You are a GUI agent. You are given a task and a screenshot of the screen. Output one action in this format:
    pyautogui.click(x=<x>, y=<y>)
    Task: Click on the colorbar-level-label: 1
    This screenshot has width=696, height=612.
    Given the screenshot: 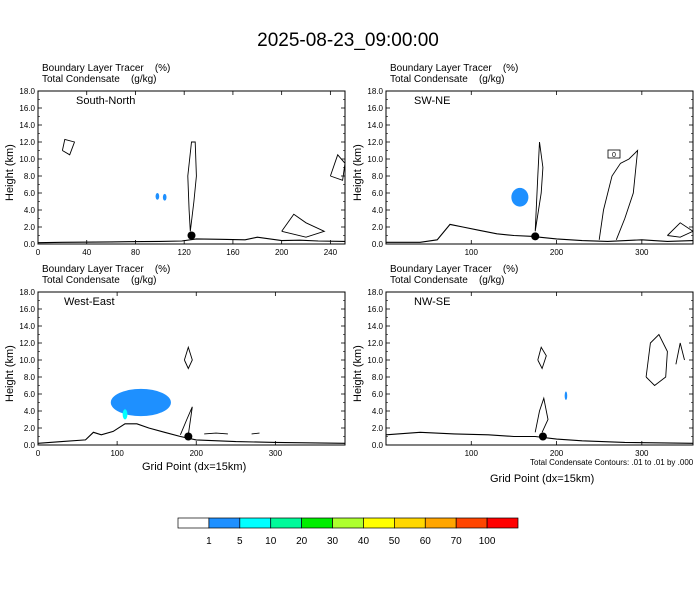 What is the action you would take?
    pyautogui.click(x=209, y=541)
    